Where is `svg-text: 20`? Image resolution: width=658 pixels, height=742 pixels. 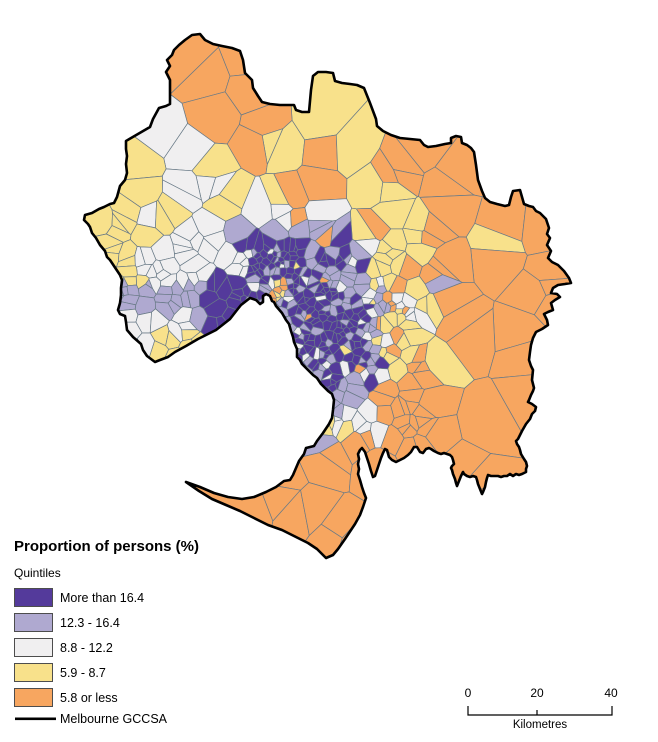
svg-text: 20 is located at coordinates (537, 693).